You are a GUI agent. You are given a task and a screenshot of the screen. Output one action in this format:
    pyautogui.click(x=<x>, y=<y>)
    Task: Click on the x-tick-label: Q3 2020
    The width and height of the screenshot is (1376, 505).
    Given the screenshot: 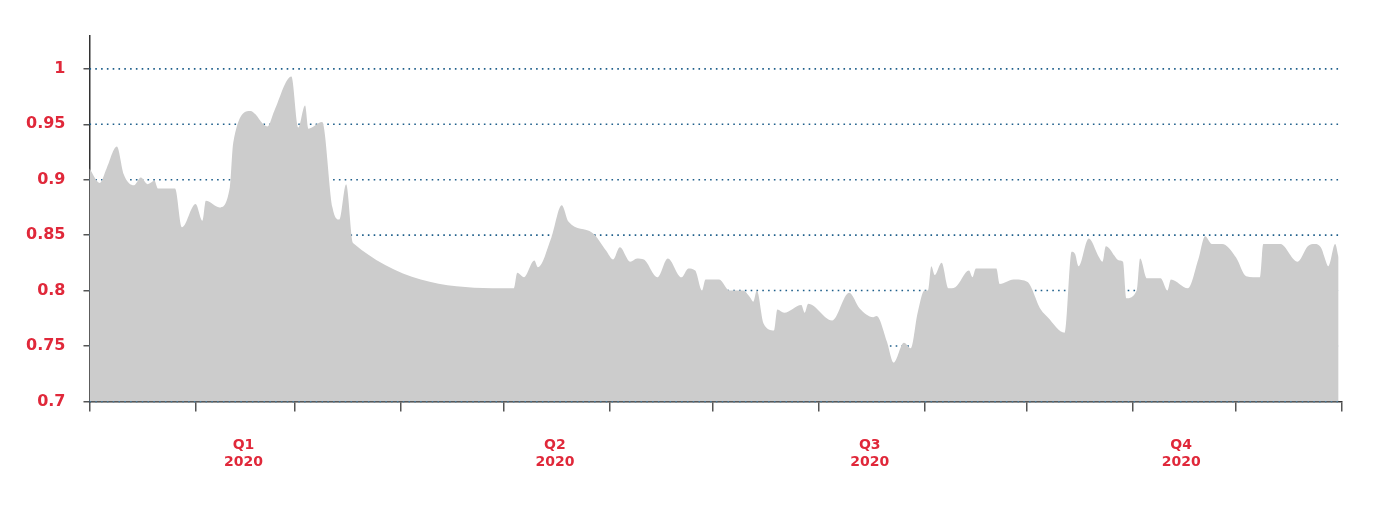 What is the action you would take?
    pyautogui.click(x=870, y=453)
    